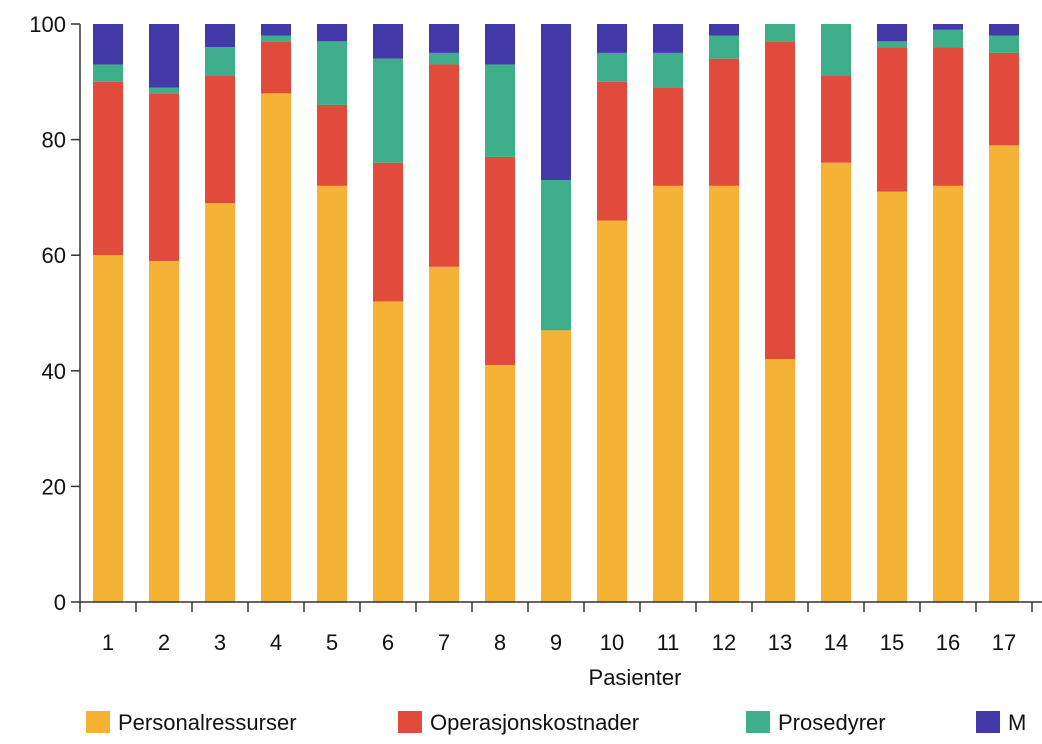 This screenshot has width=1042, height=744. Describe the element at coordinates (534, 722) in the screenshot. I see `legend-label-2: Operasjonskostnader` at that location.